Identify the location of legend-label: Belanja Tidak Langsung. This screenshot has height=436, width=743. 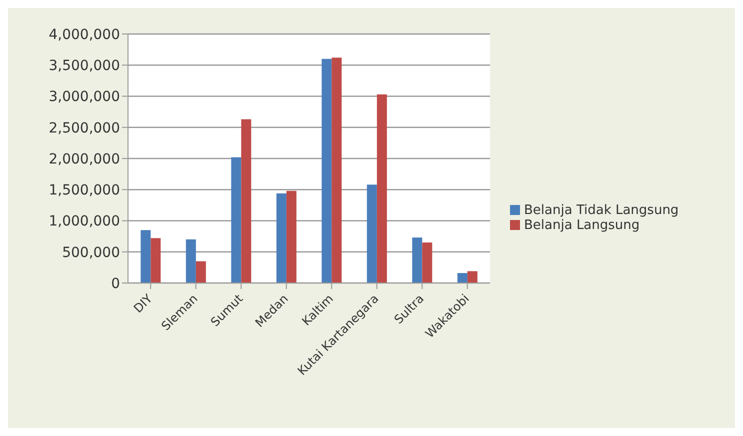
(601, 210).